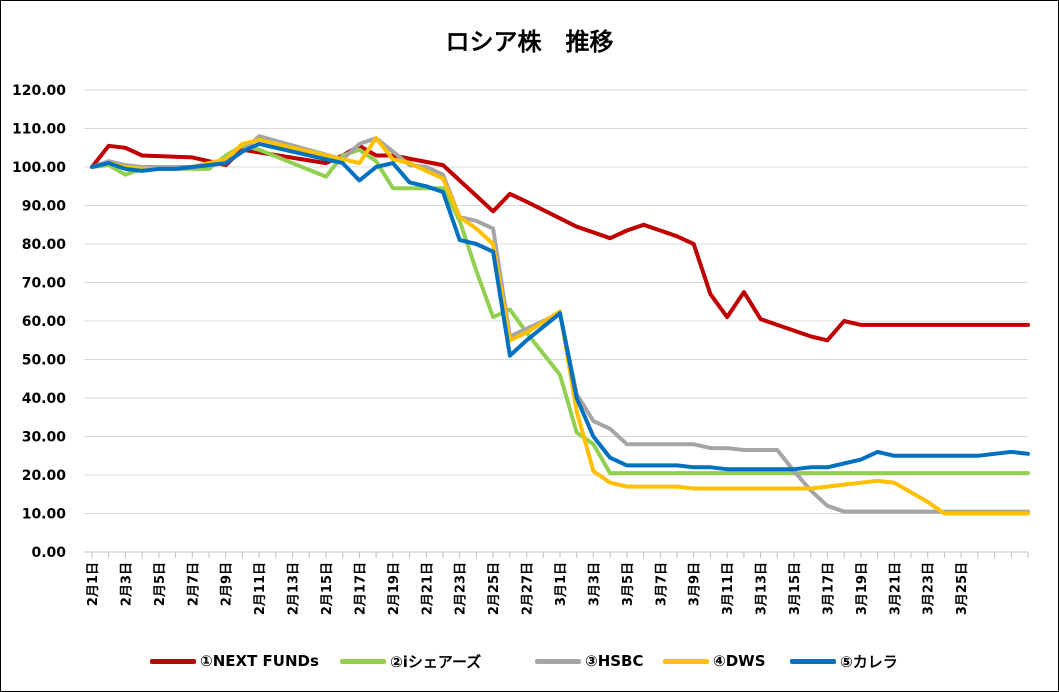  I want to click on legend-label: ①NEXT FUNDs, so click(259, 661).